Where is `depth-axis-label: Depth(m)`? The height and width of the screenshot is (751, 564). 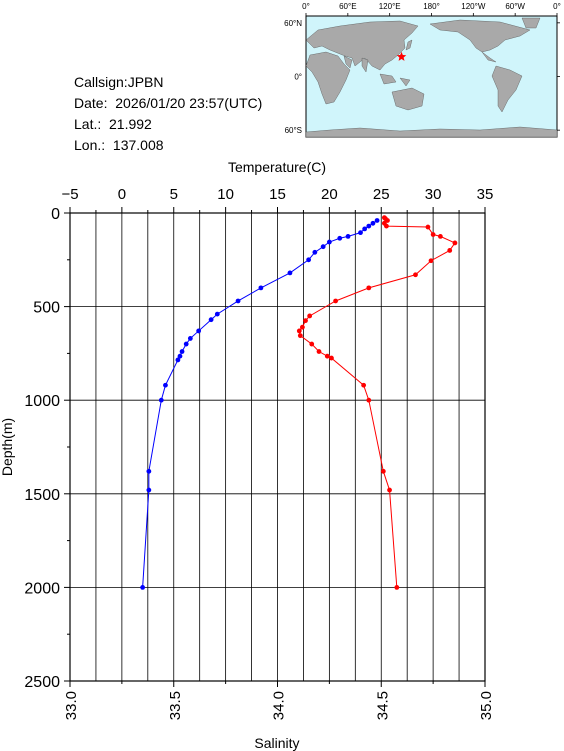 depth-axis-label: Depth(m) is located at coordinates (7, 447).